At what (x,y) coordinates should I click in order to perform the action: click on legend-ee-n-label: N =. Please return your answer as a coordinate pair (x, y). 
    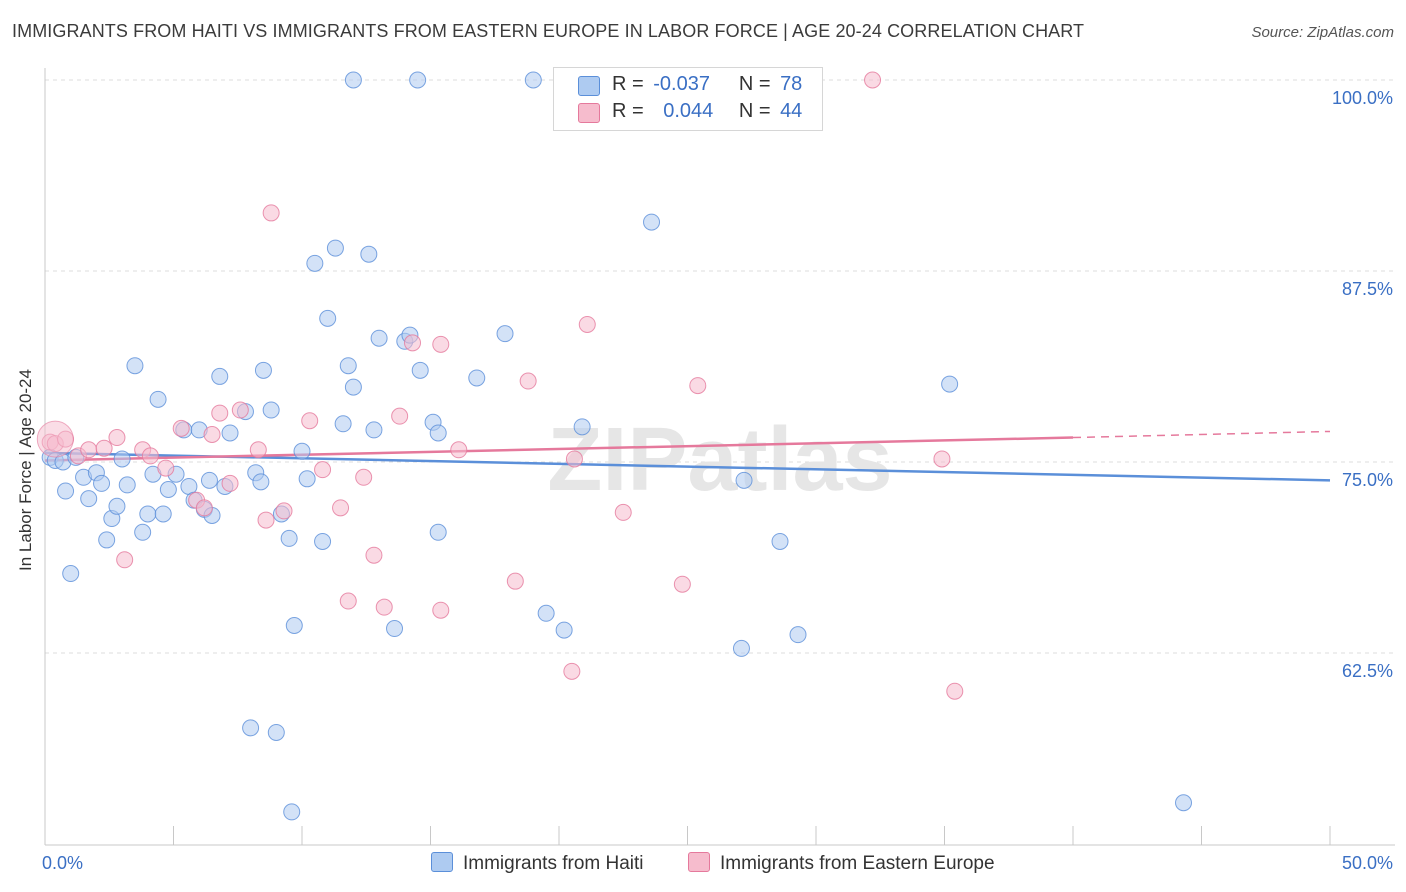
    Looking at the image, I should click on (754, 111).